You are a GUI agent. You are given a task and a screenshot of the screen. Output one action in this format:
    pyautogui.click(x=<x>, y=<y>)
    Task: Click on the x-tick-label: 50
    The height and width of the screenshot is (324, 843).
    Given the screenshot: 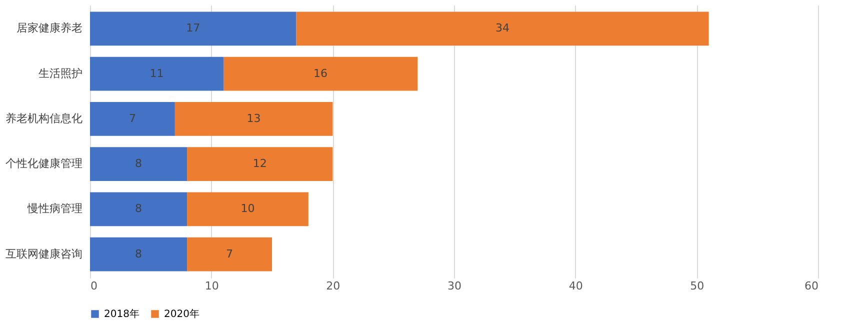 What is the action you would take?
    pyautogui.click(x=697, y=286)
    